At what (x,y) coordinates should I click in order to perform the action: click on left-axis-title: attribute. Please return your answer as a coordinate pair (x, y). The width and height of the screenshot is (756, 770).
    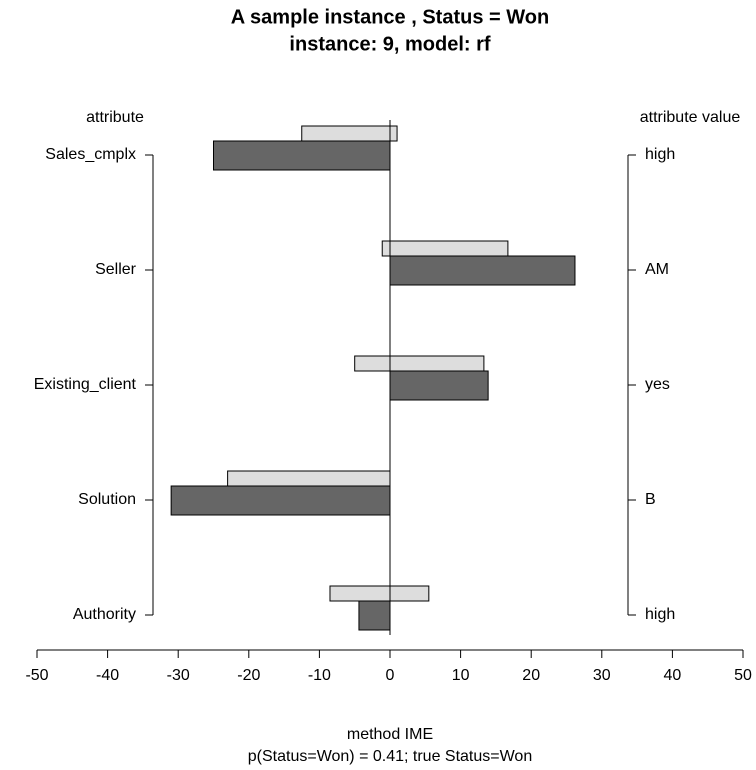
    Looking at the image, I should click on (115, 117).